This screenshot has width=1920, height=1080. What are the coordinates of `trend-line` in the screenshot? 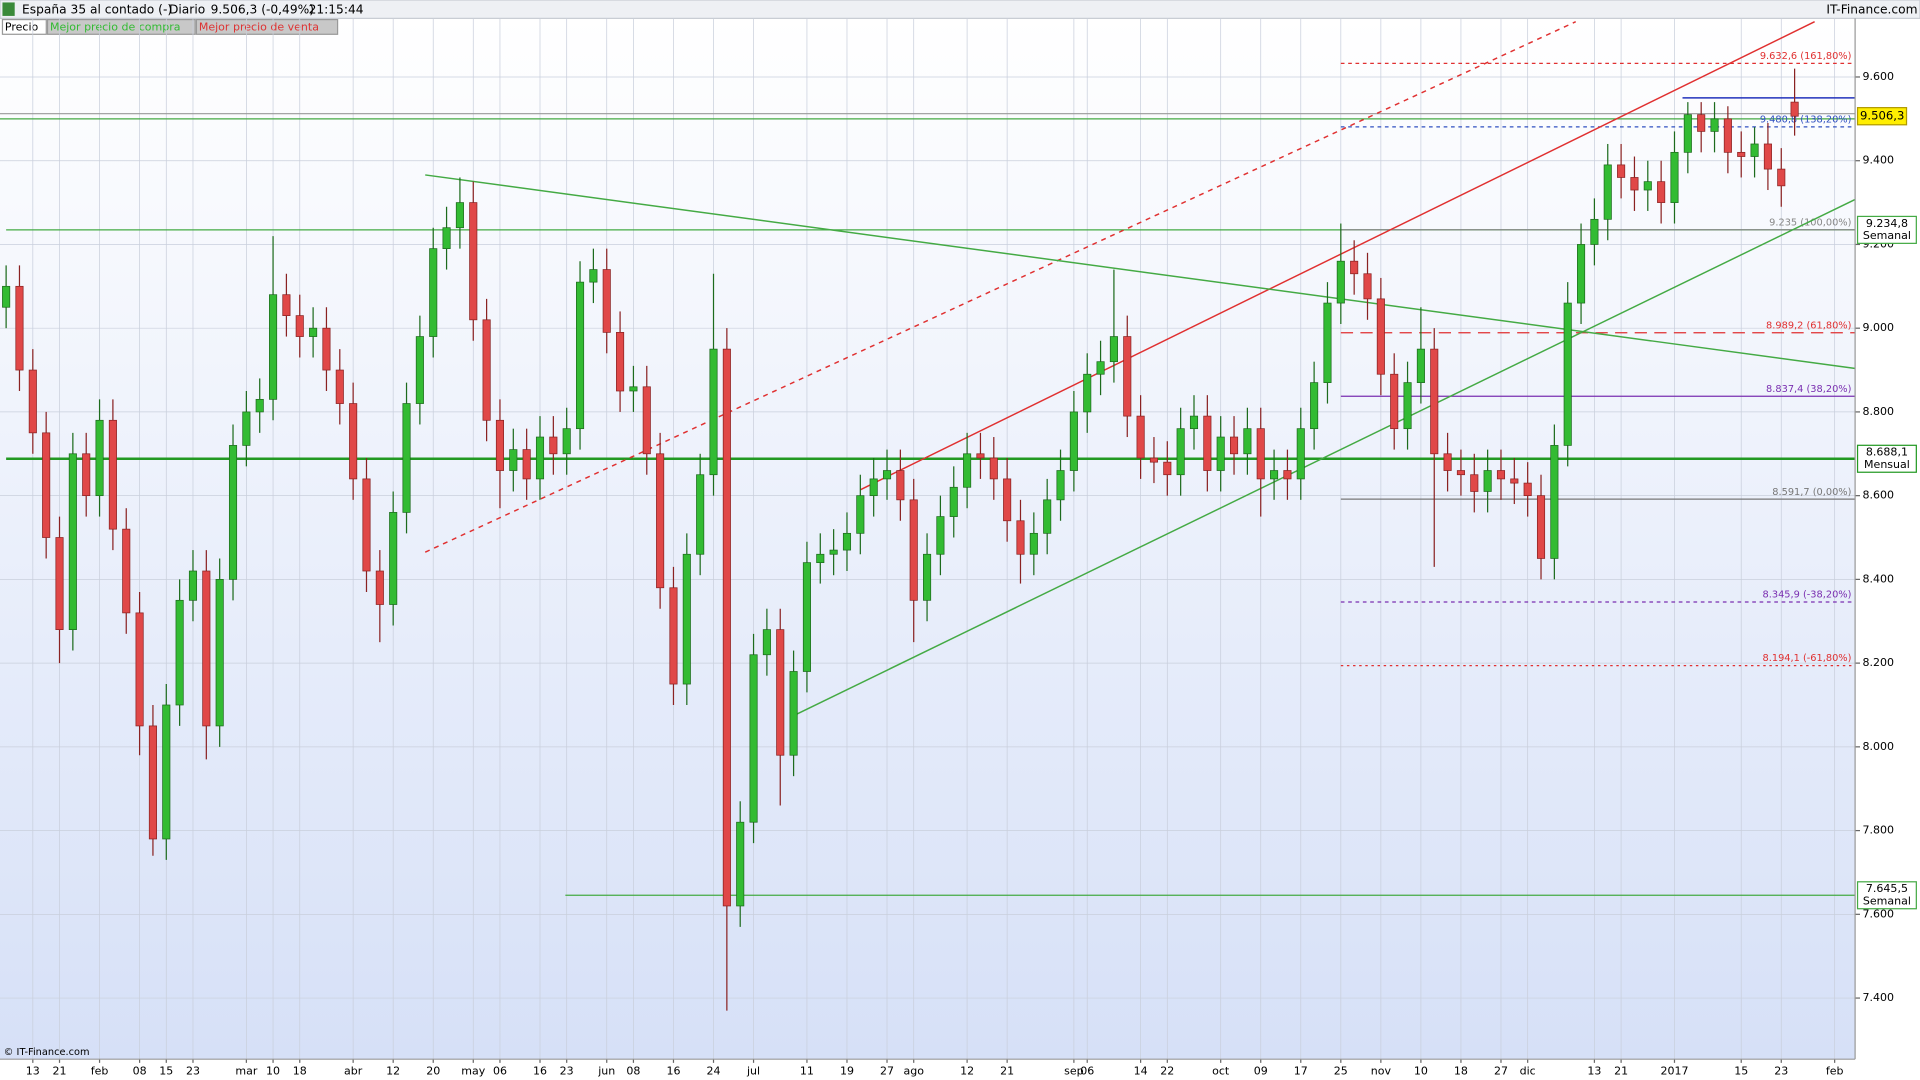 It's located at (1140, 272).